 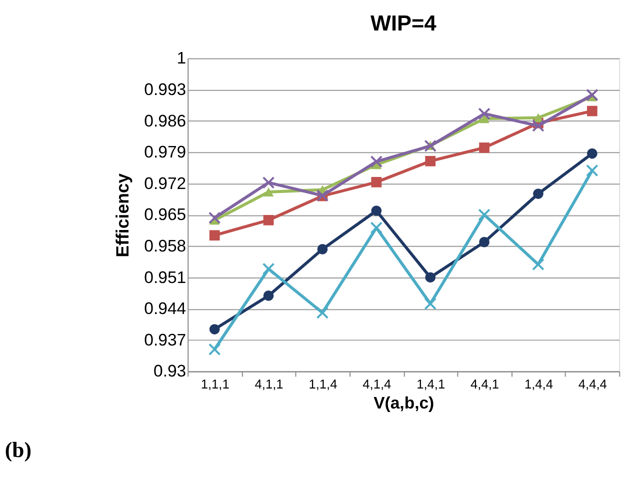 I want to click on y-tick-label: 1, so click(x=181, y=58).